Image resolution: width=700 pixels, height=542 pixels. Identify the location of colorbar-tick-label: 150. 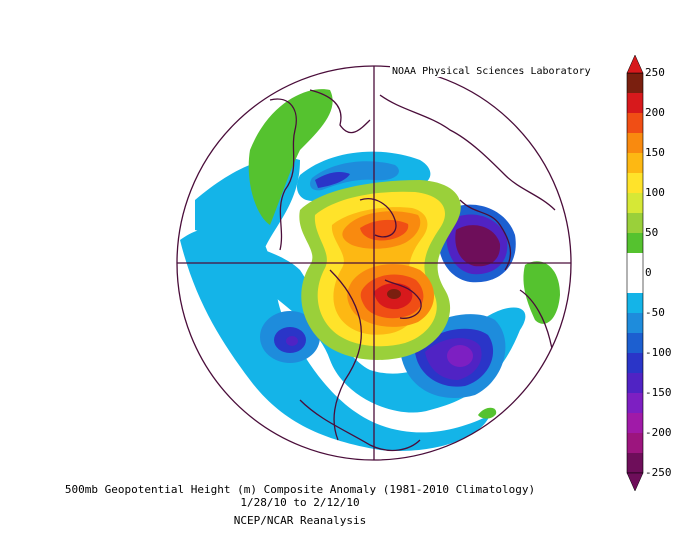
(655, 152).